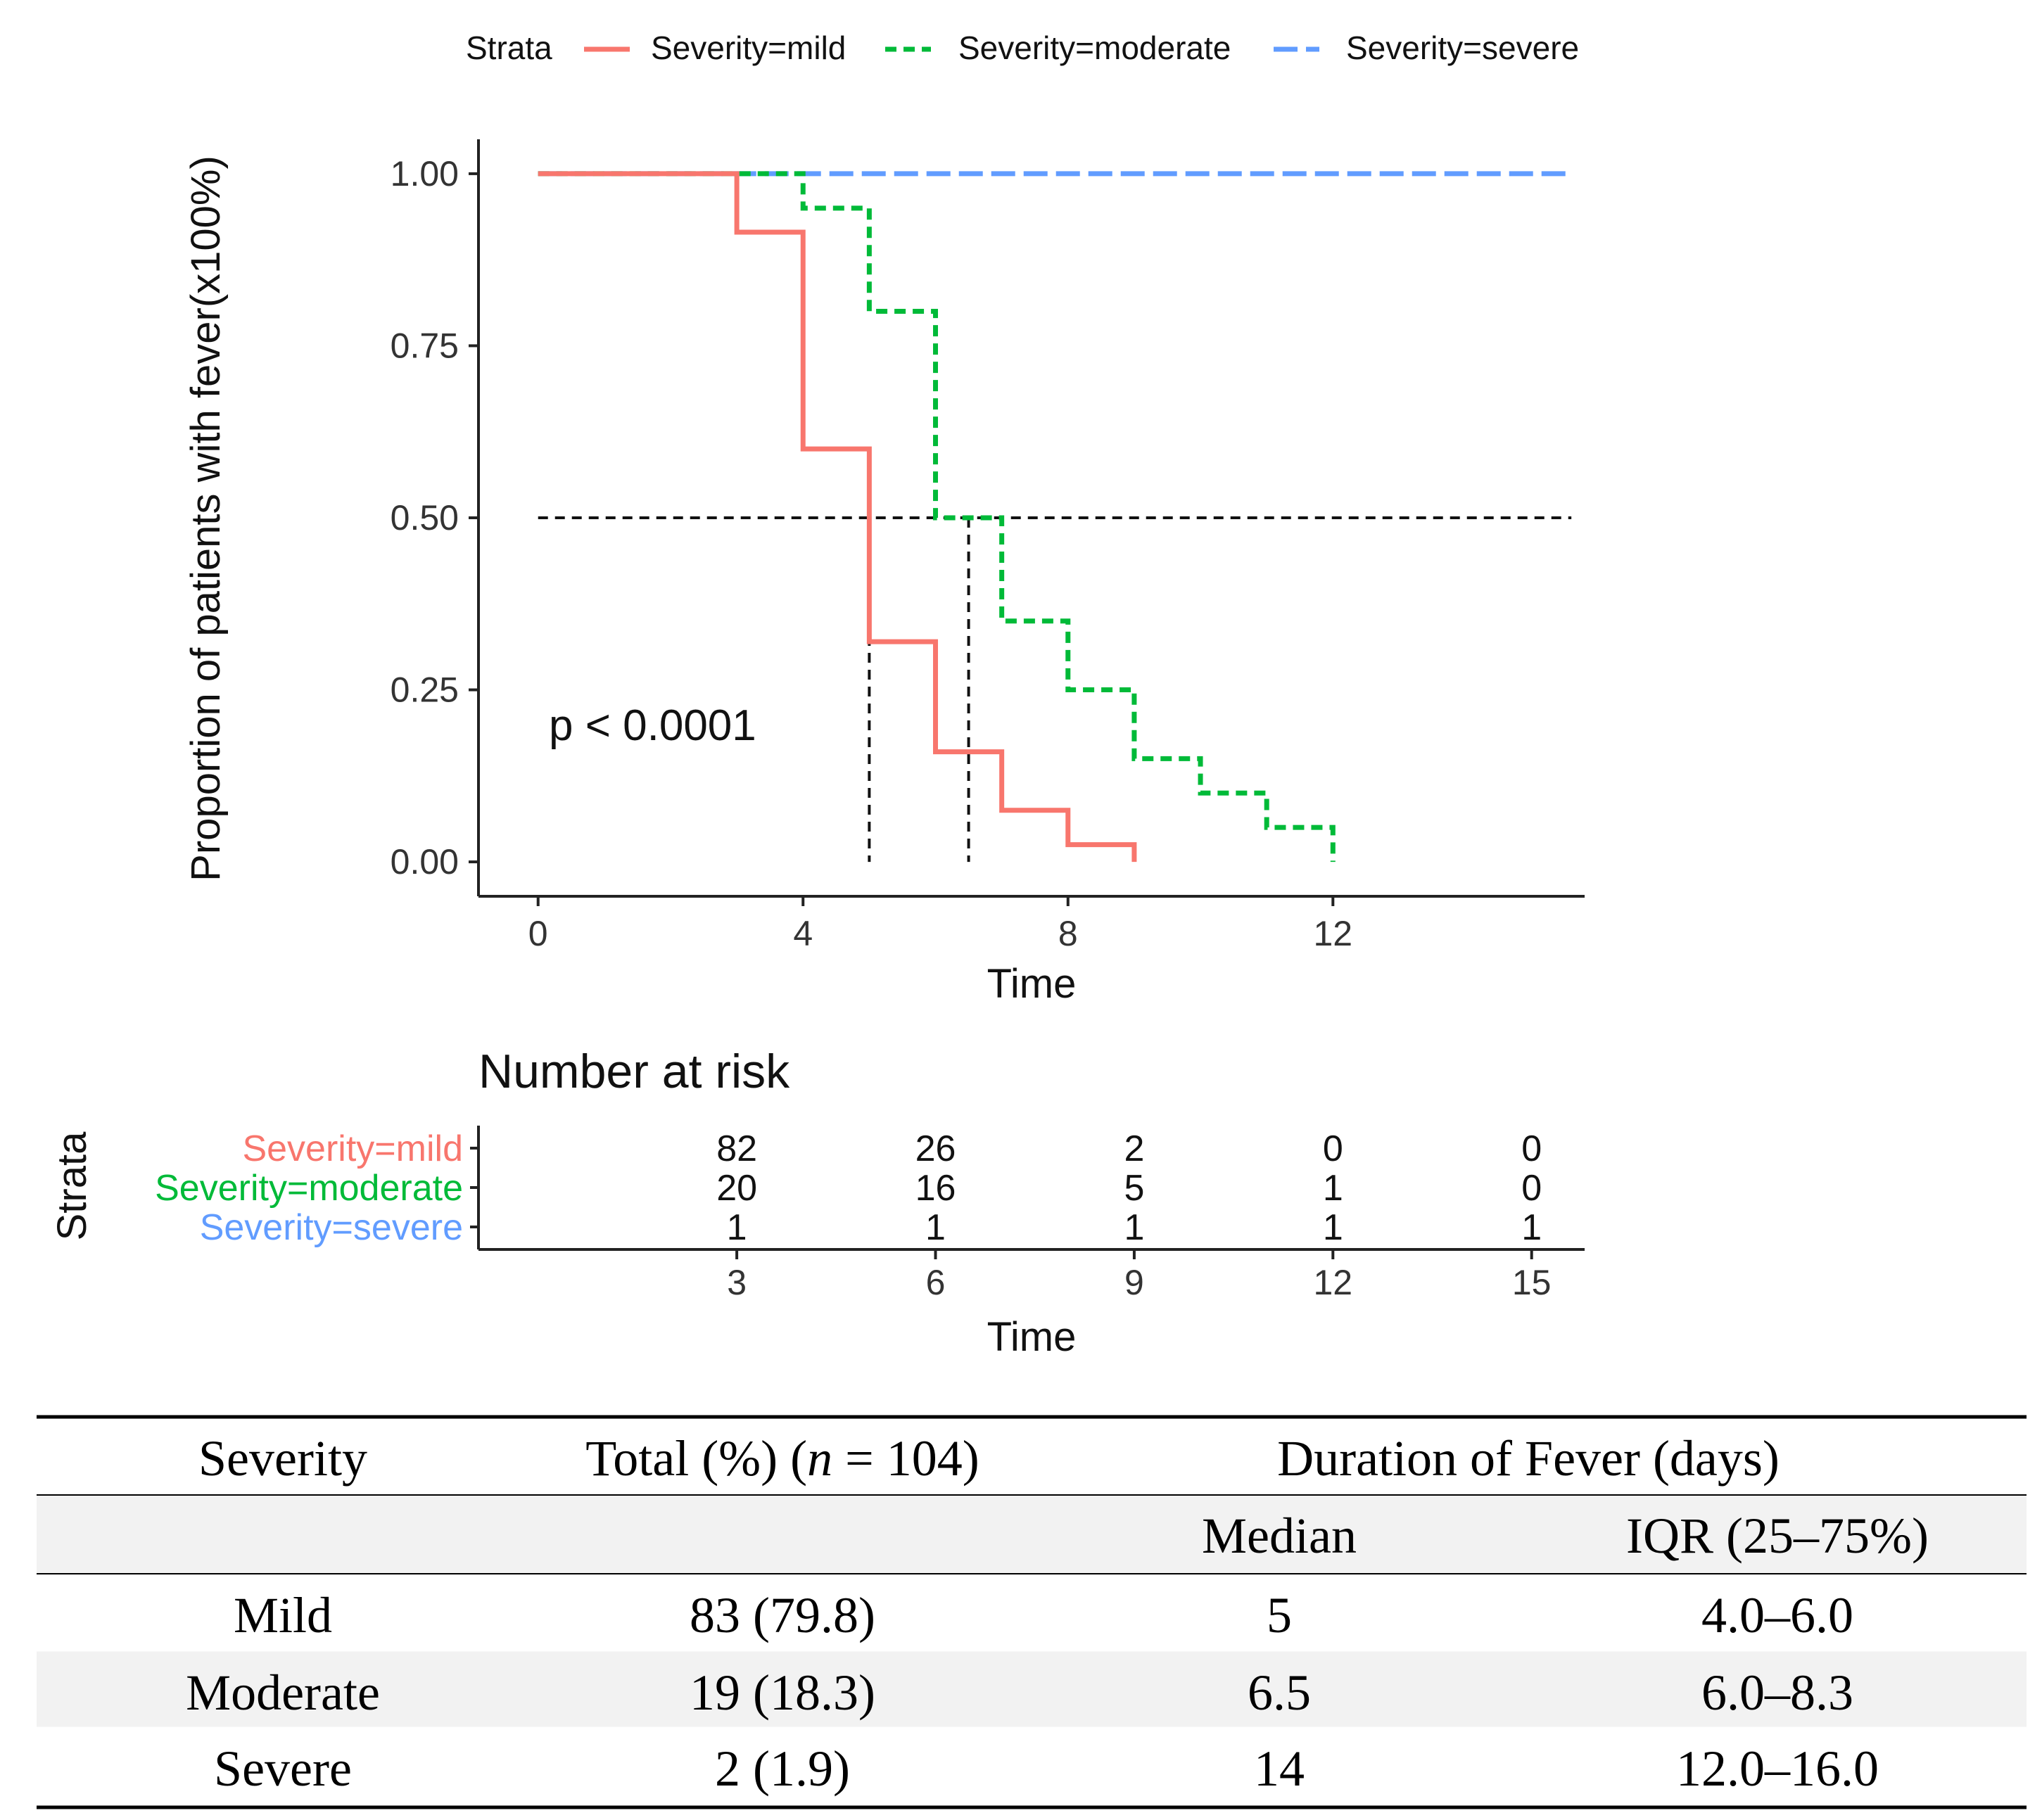  What do you see at coordinates (935, 1149) in the screenshot?
I see `risk-count: 26` at bounding box center [935, 1149].